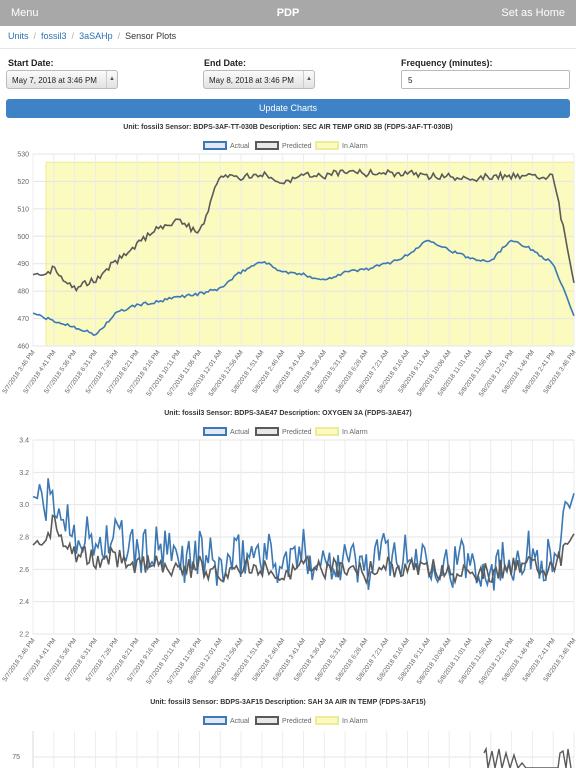  I want to click on y-tick-label: 75, so click(16, 757).